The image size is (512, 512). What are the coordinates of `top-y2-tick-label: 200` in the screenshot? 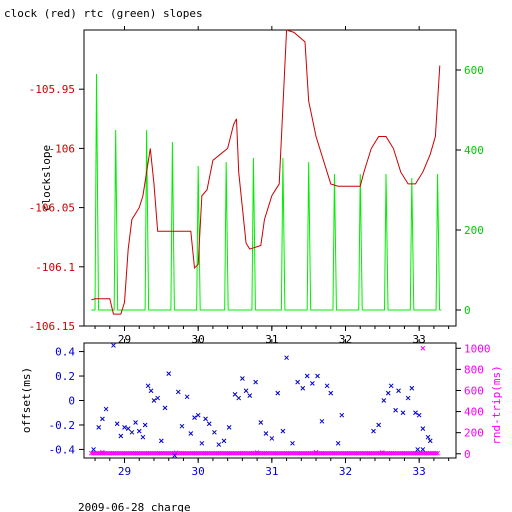 It's located at (474, 230).